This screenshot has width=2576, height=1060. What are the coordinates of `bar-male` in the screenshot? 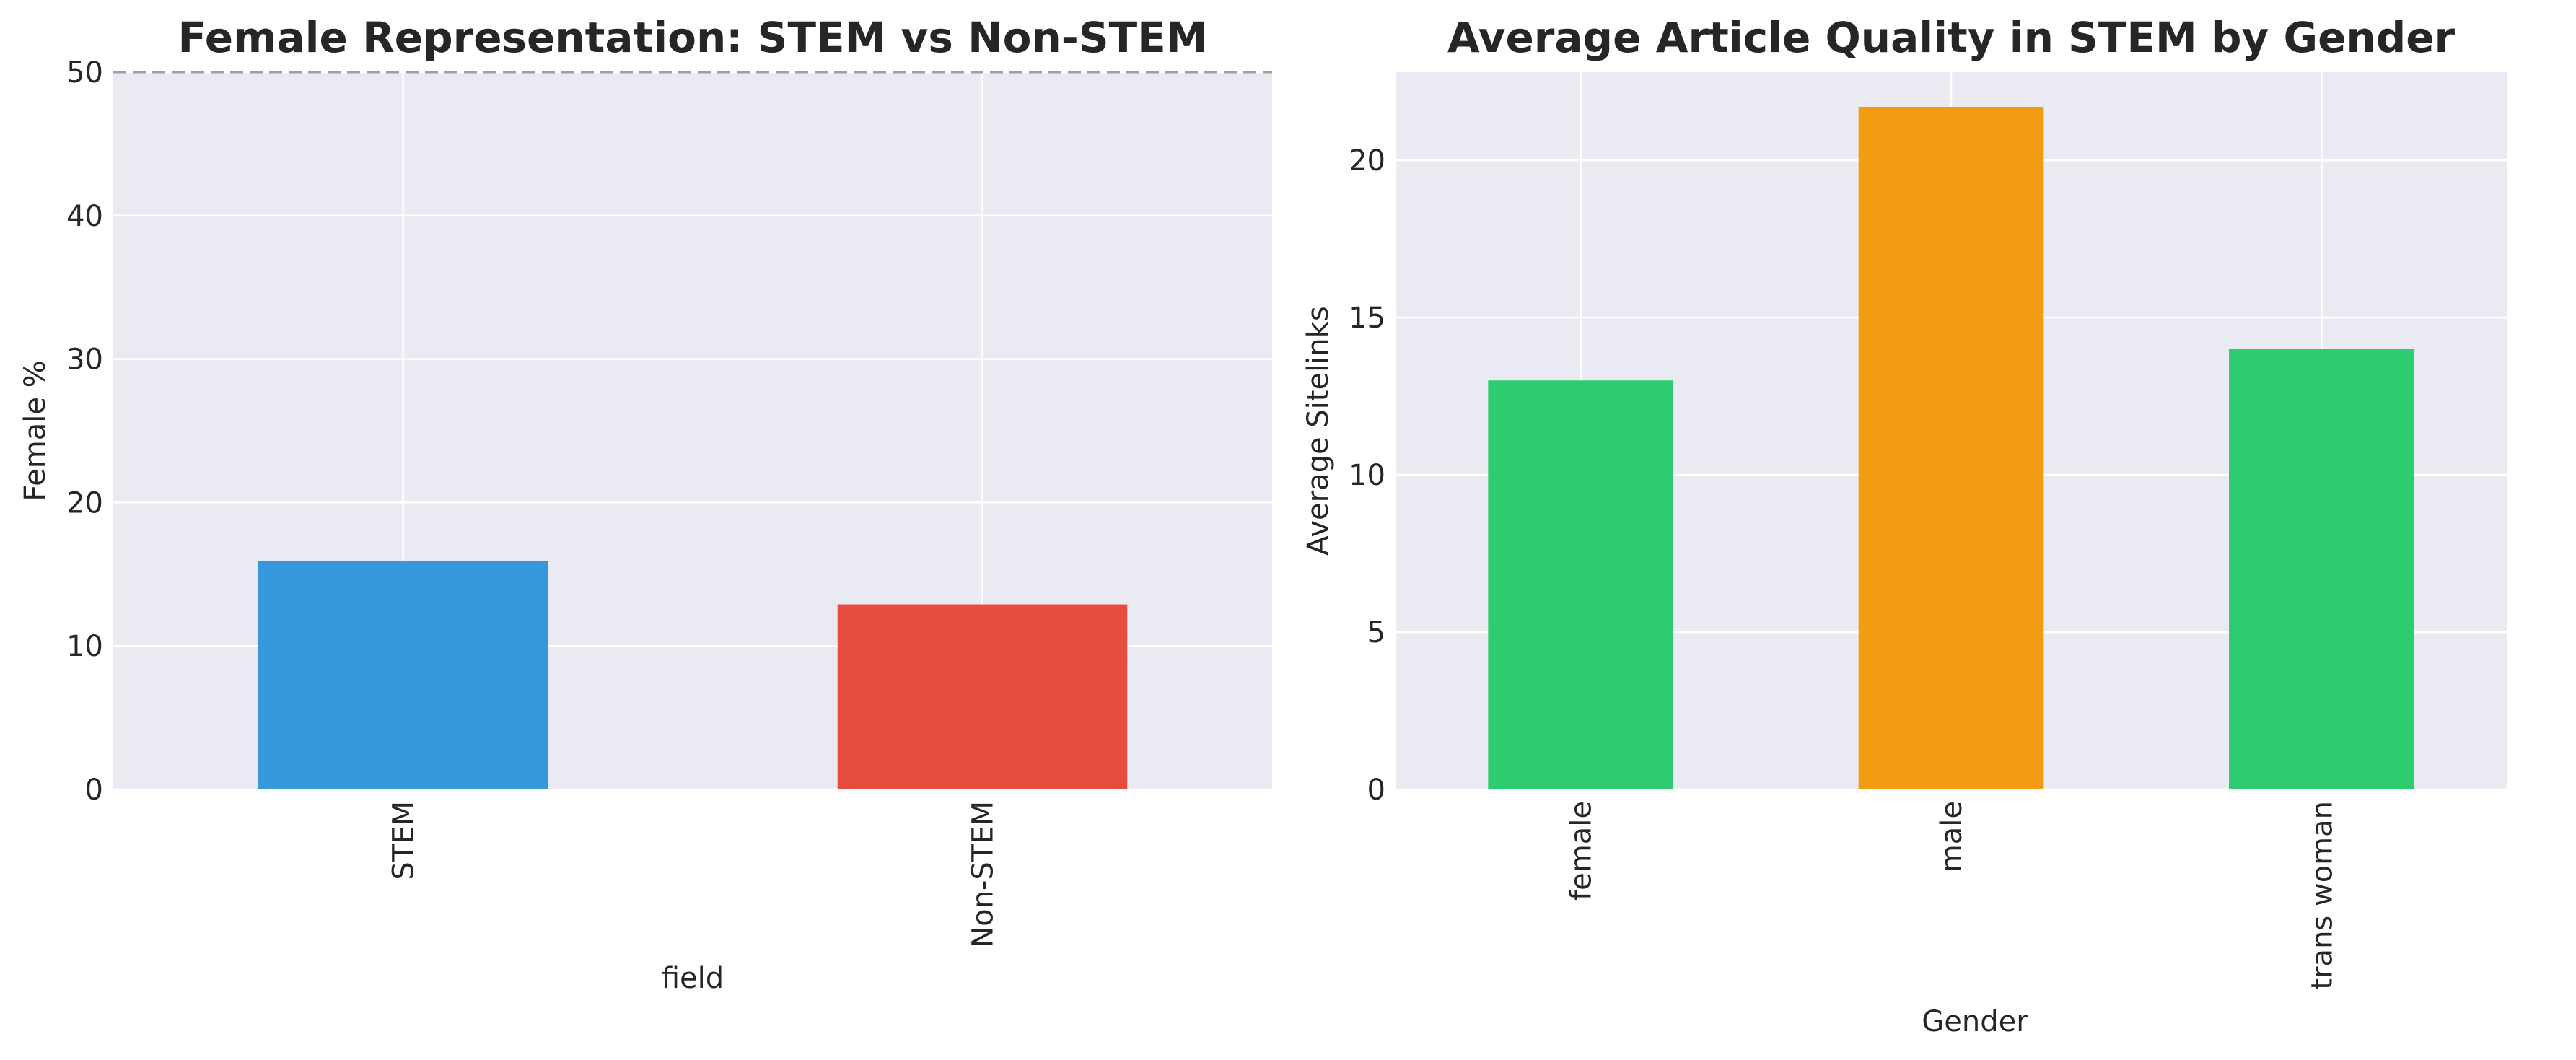 It's located at (1951, 447).